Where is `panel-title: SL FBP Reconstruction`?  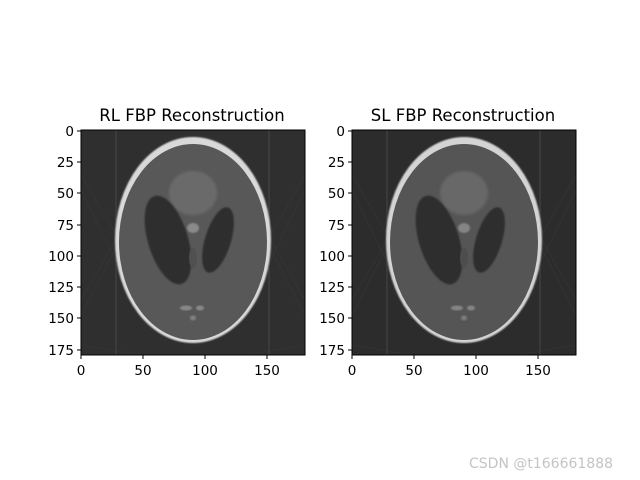
panel-title: SL FBP Reconstruction is located at coordinates (463, 115).